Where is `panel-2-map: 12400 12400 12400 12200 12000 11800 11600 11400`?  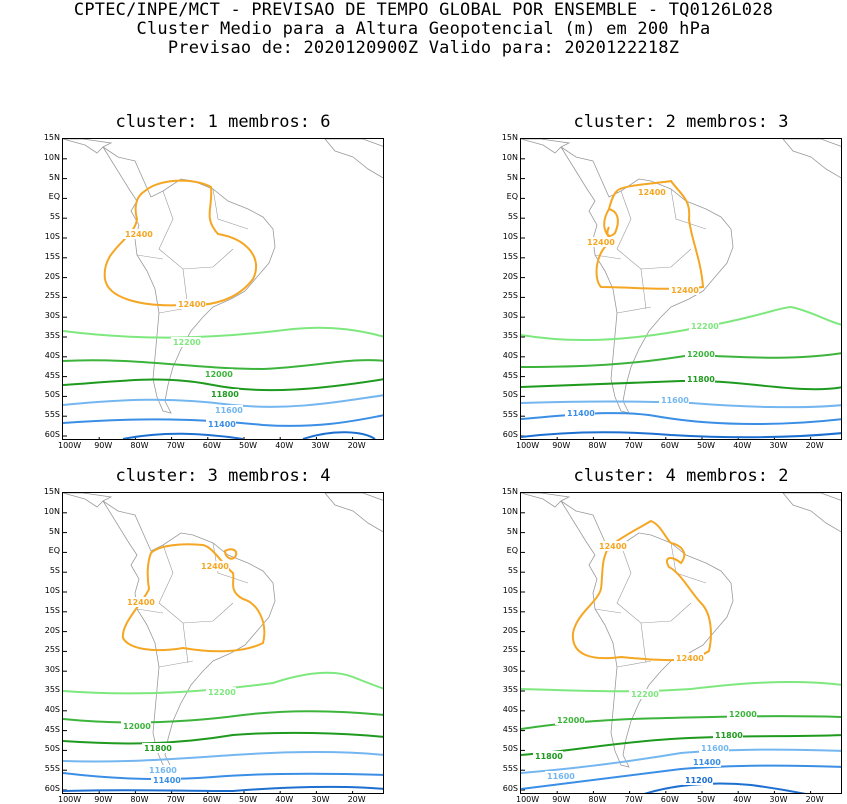
panel-2-map: 12400 12400 12400 12200 12000 11800 11600 11400 is located at coordinates (681, 289).